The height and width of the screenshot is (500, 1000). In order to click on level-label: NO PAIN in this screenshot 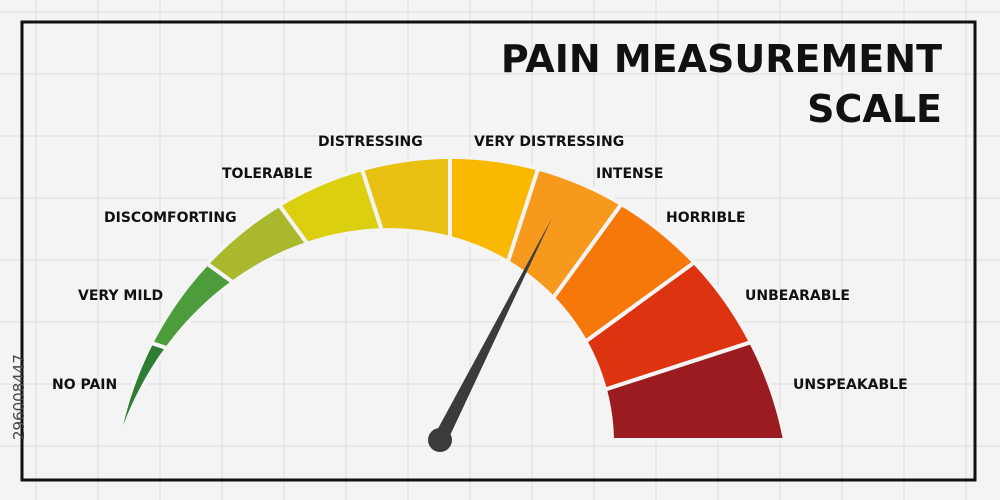, I will do `click(84, 385)`.